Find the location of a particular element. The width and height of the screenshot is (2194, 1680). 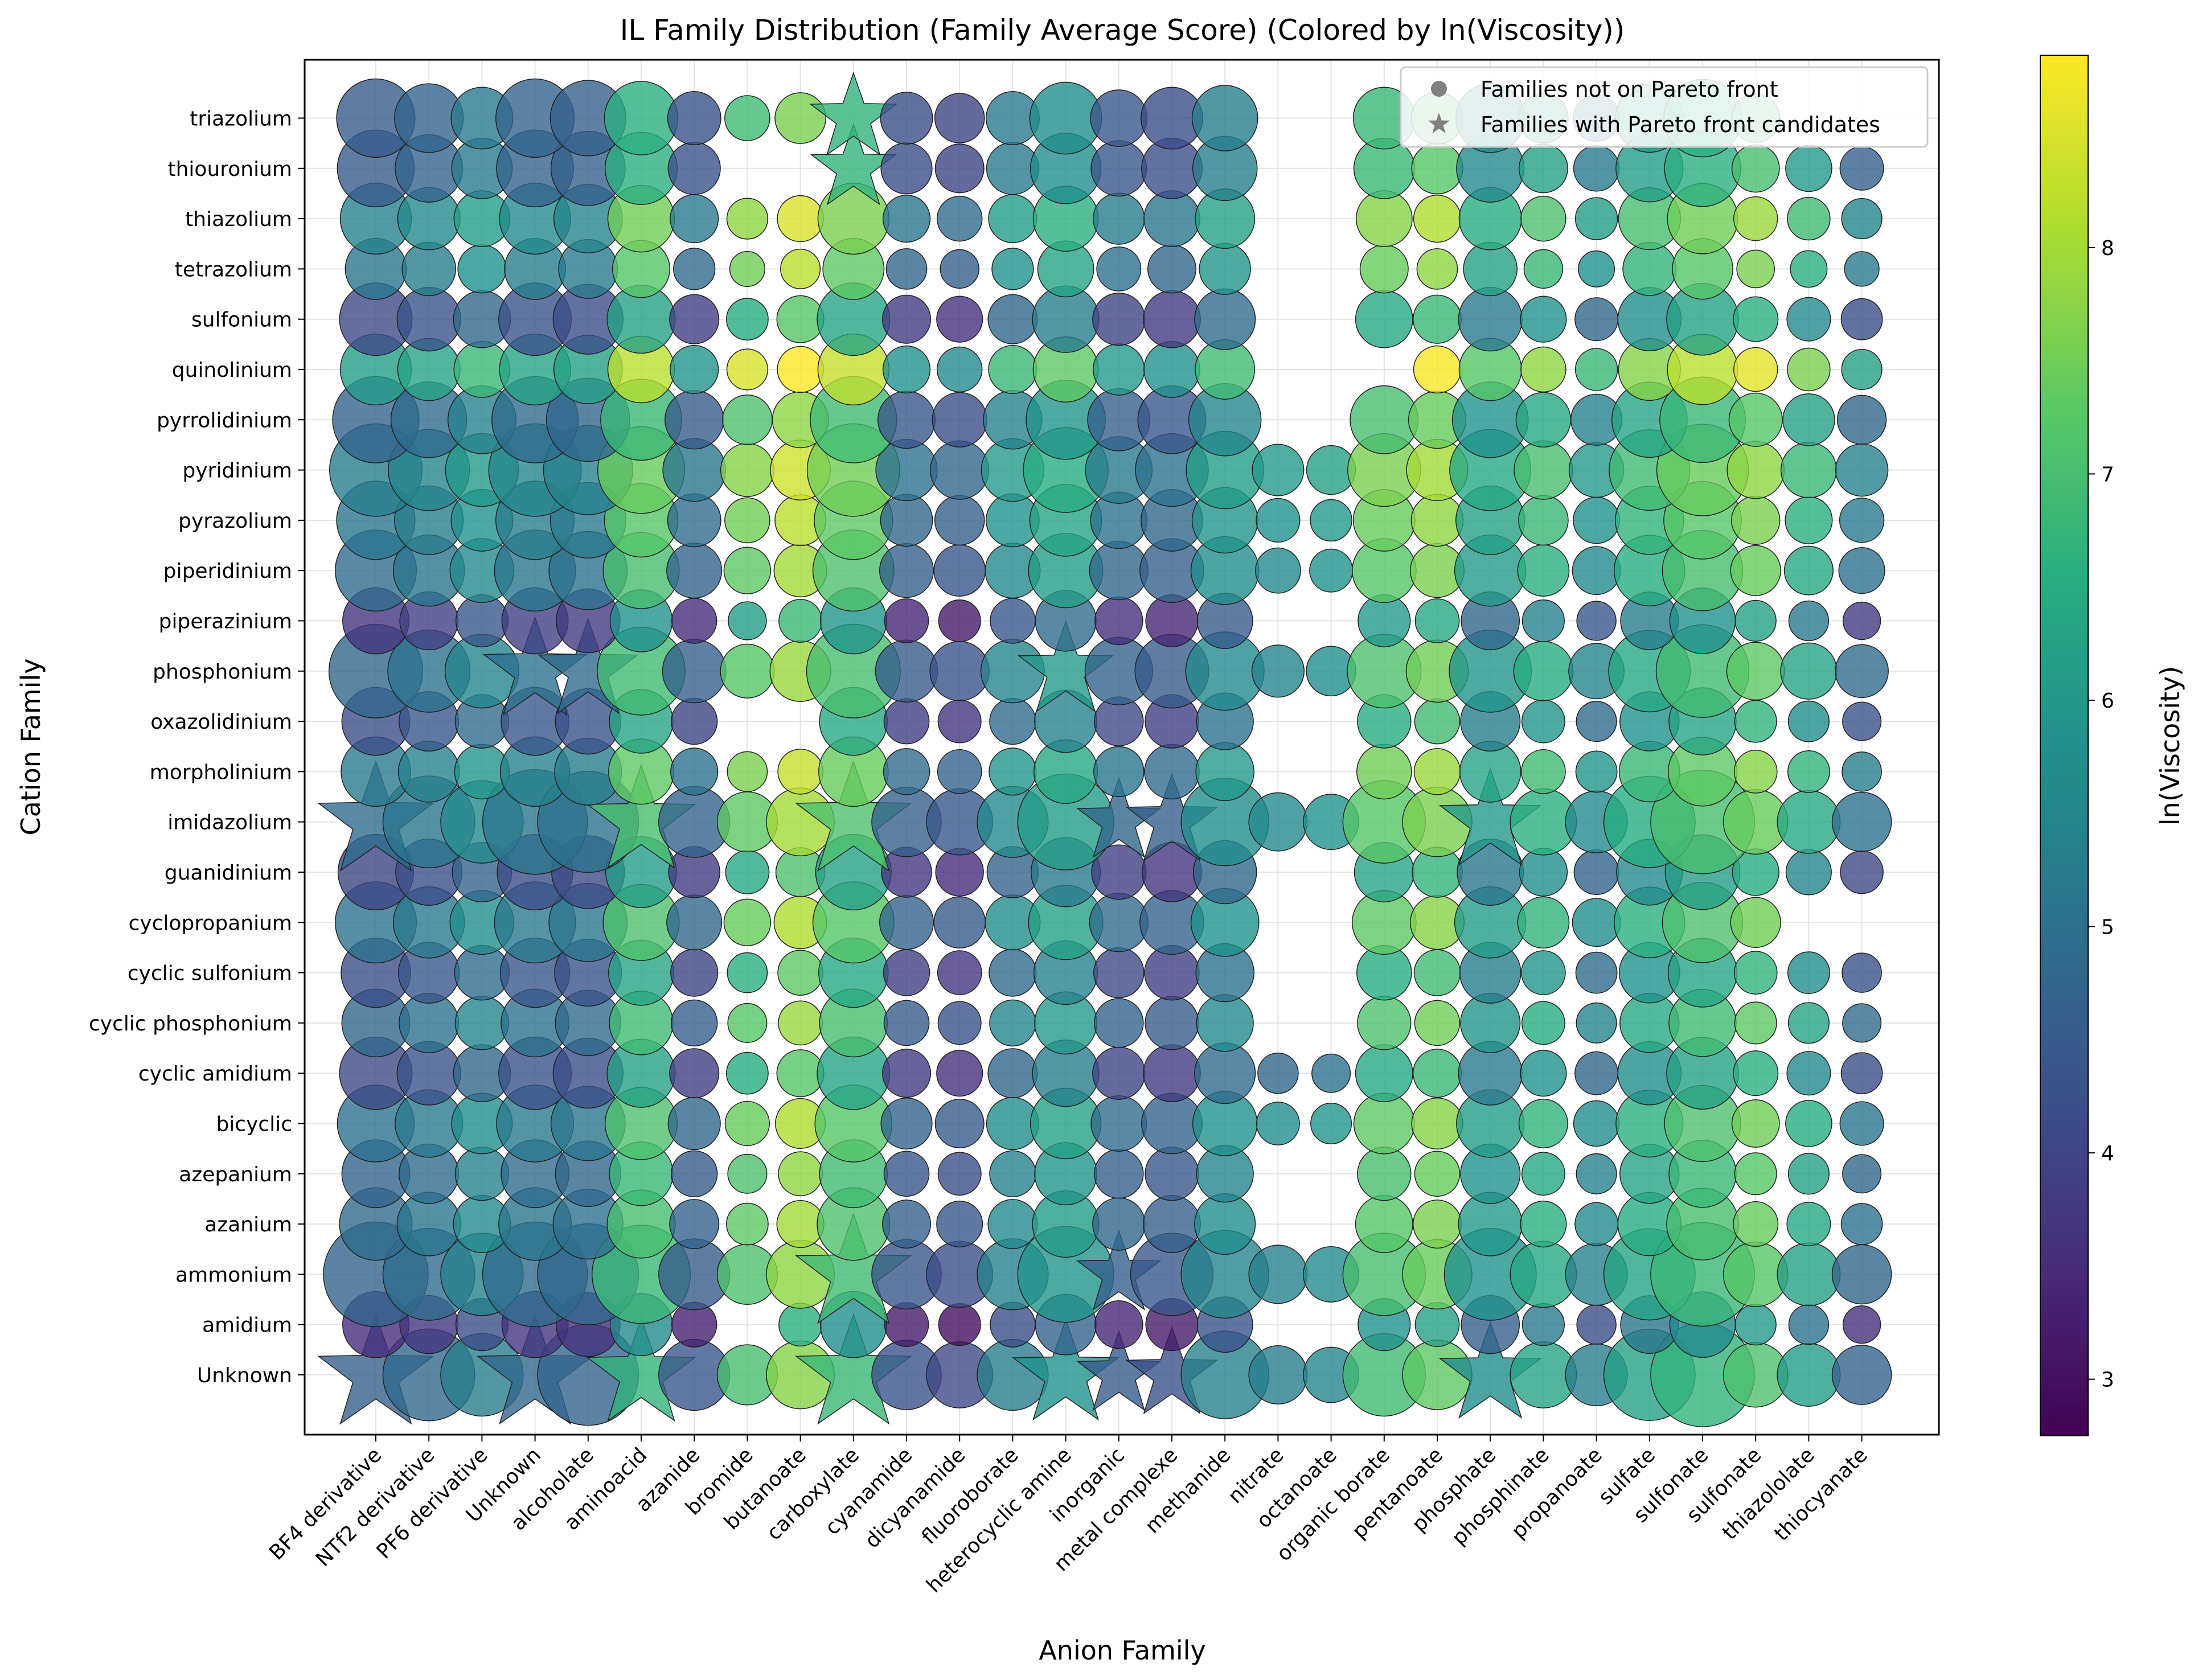

y-tick-label: piperidinium is located at coordinates (227, 571).